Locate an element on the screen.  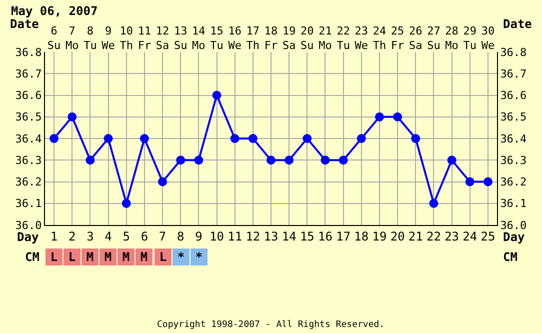
x-tick-label: 9 is located at coordinates (198, 236).